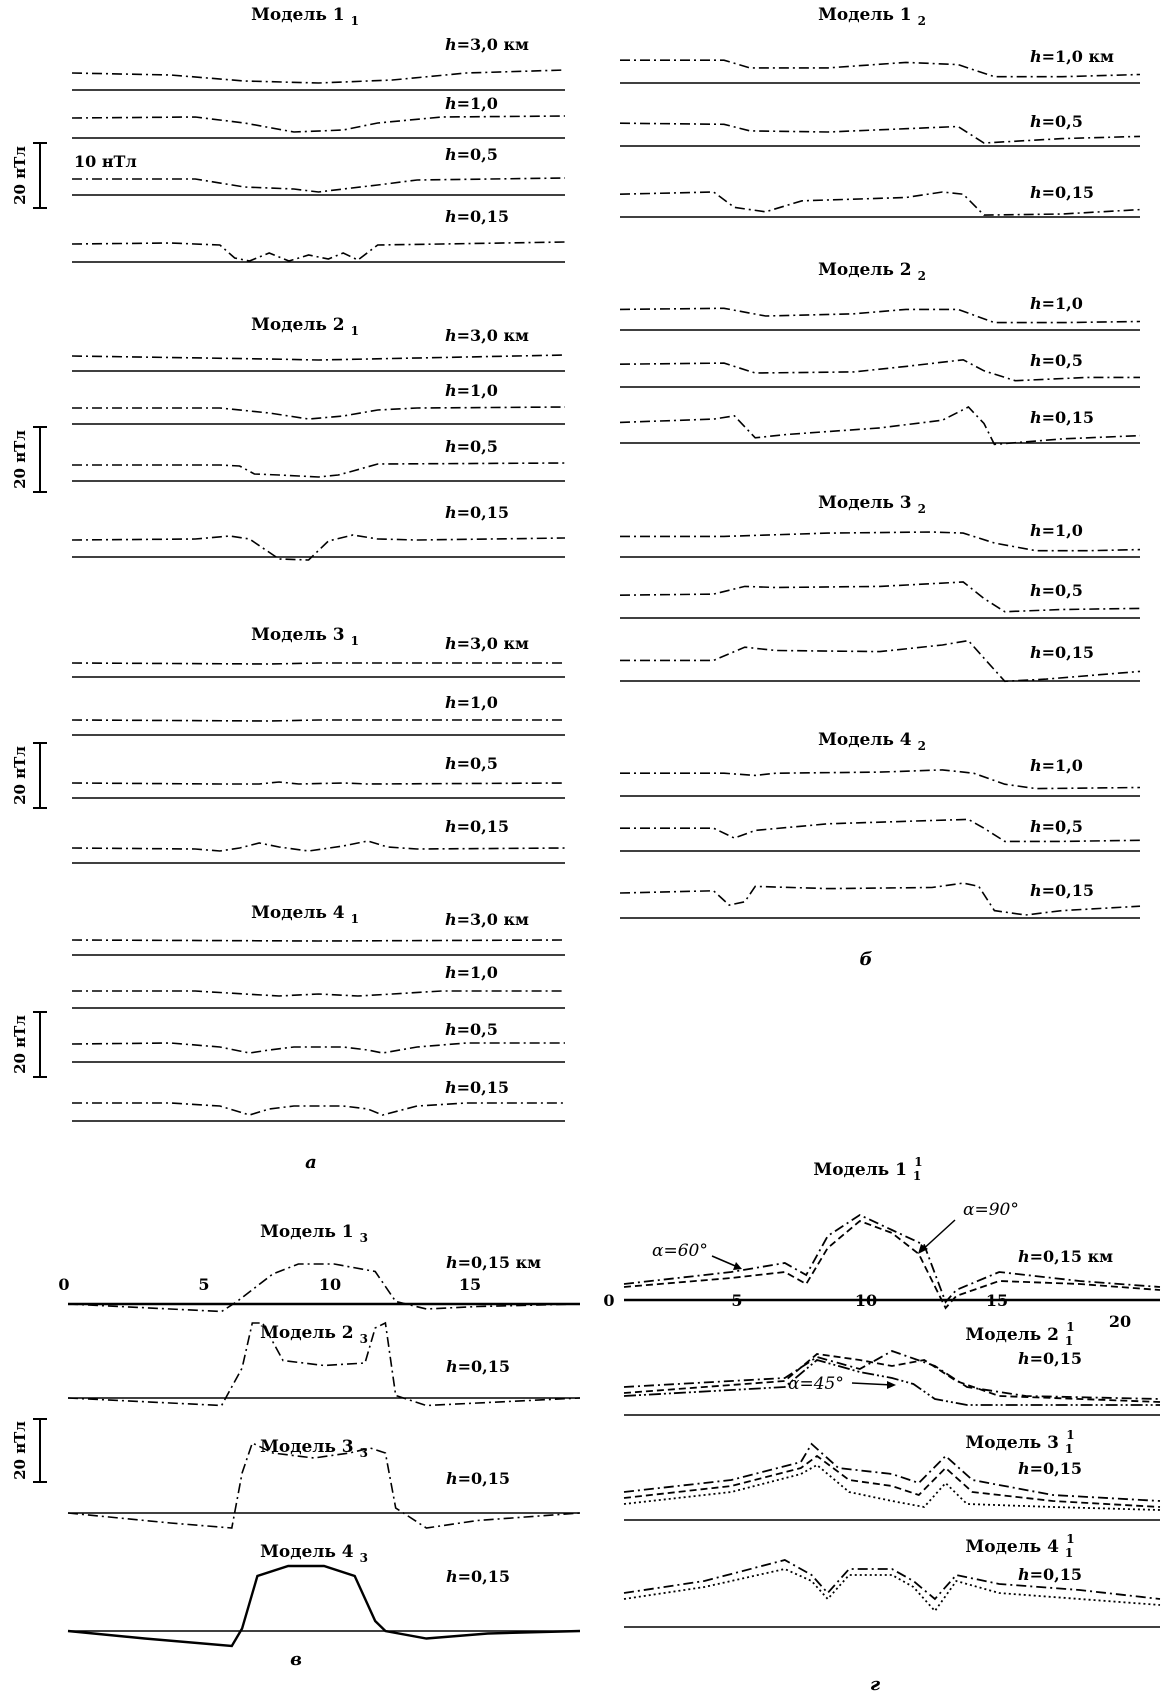  Describe the element at coordinates (1019, 1442) in the screenshot. I see `panel-d-model-3-title: Модель 3 11` at that location.